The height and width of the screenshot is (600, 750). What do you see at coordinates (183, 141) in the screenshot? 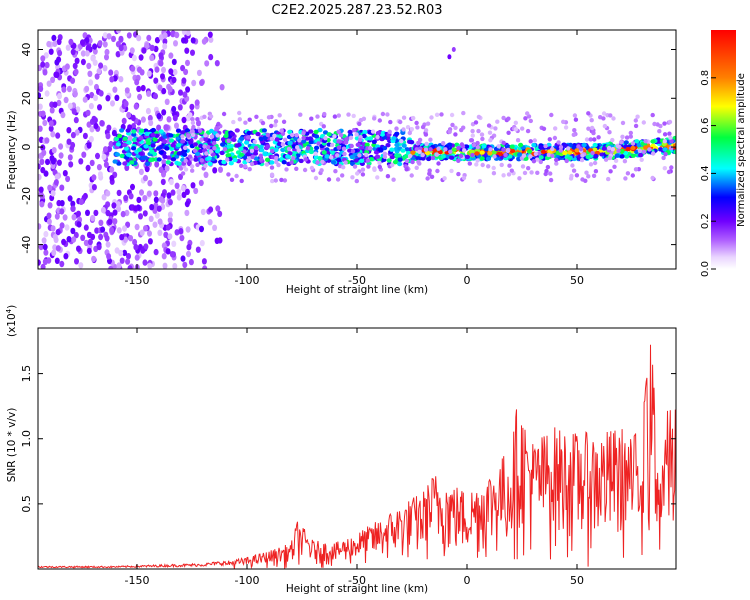
I see `heatmap-cell-2034` at bounding box center [183, 141].